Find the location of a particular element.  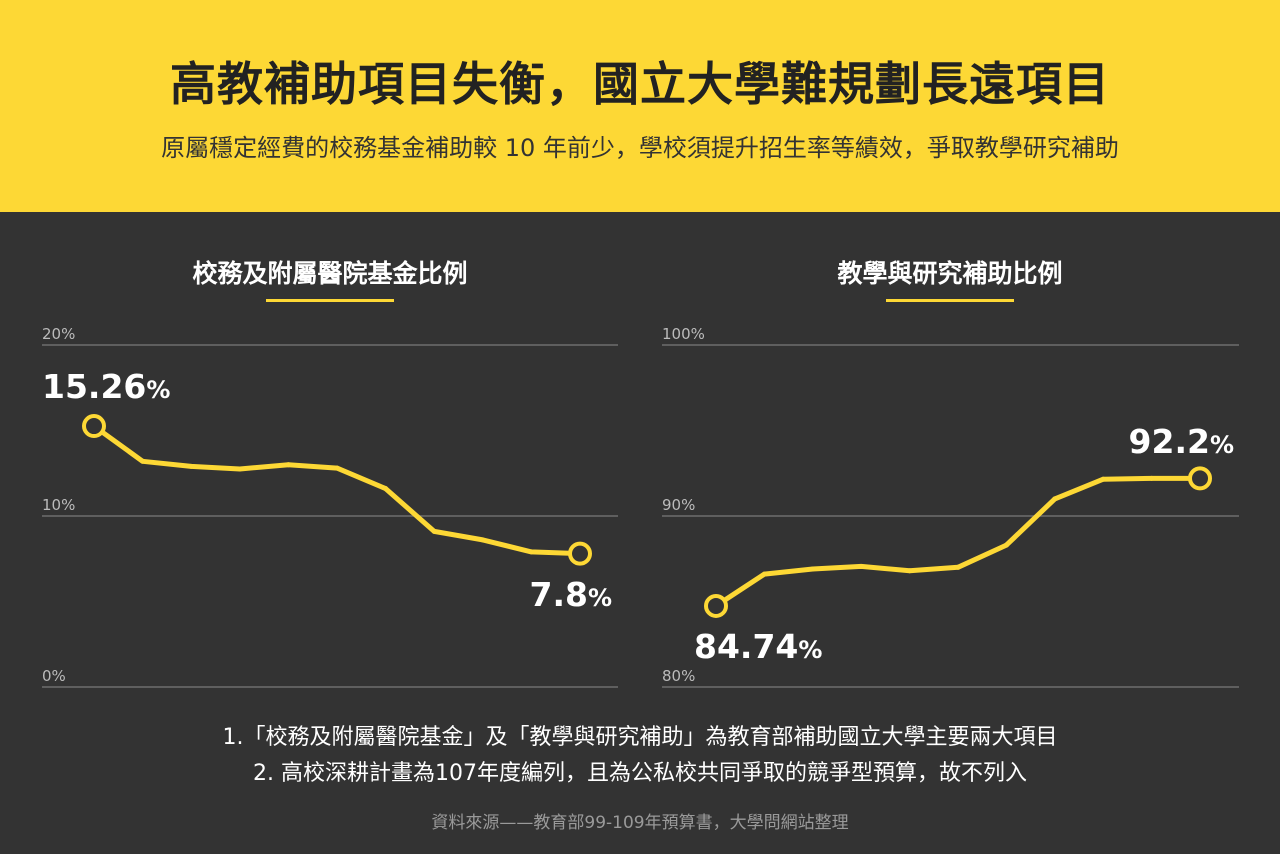

source-note: 資料來源——教育部99-109年預算書，大學問網站整理 is located at coordinates (640, 823).